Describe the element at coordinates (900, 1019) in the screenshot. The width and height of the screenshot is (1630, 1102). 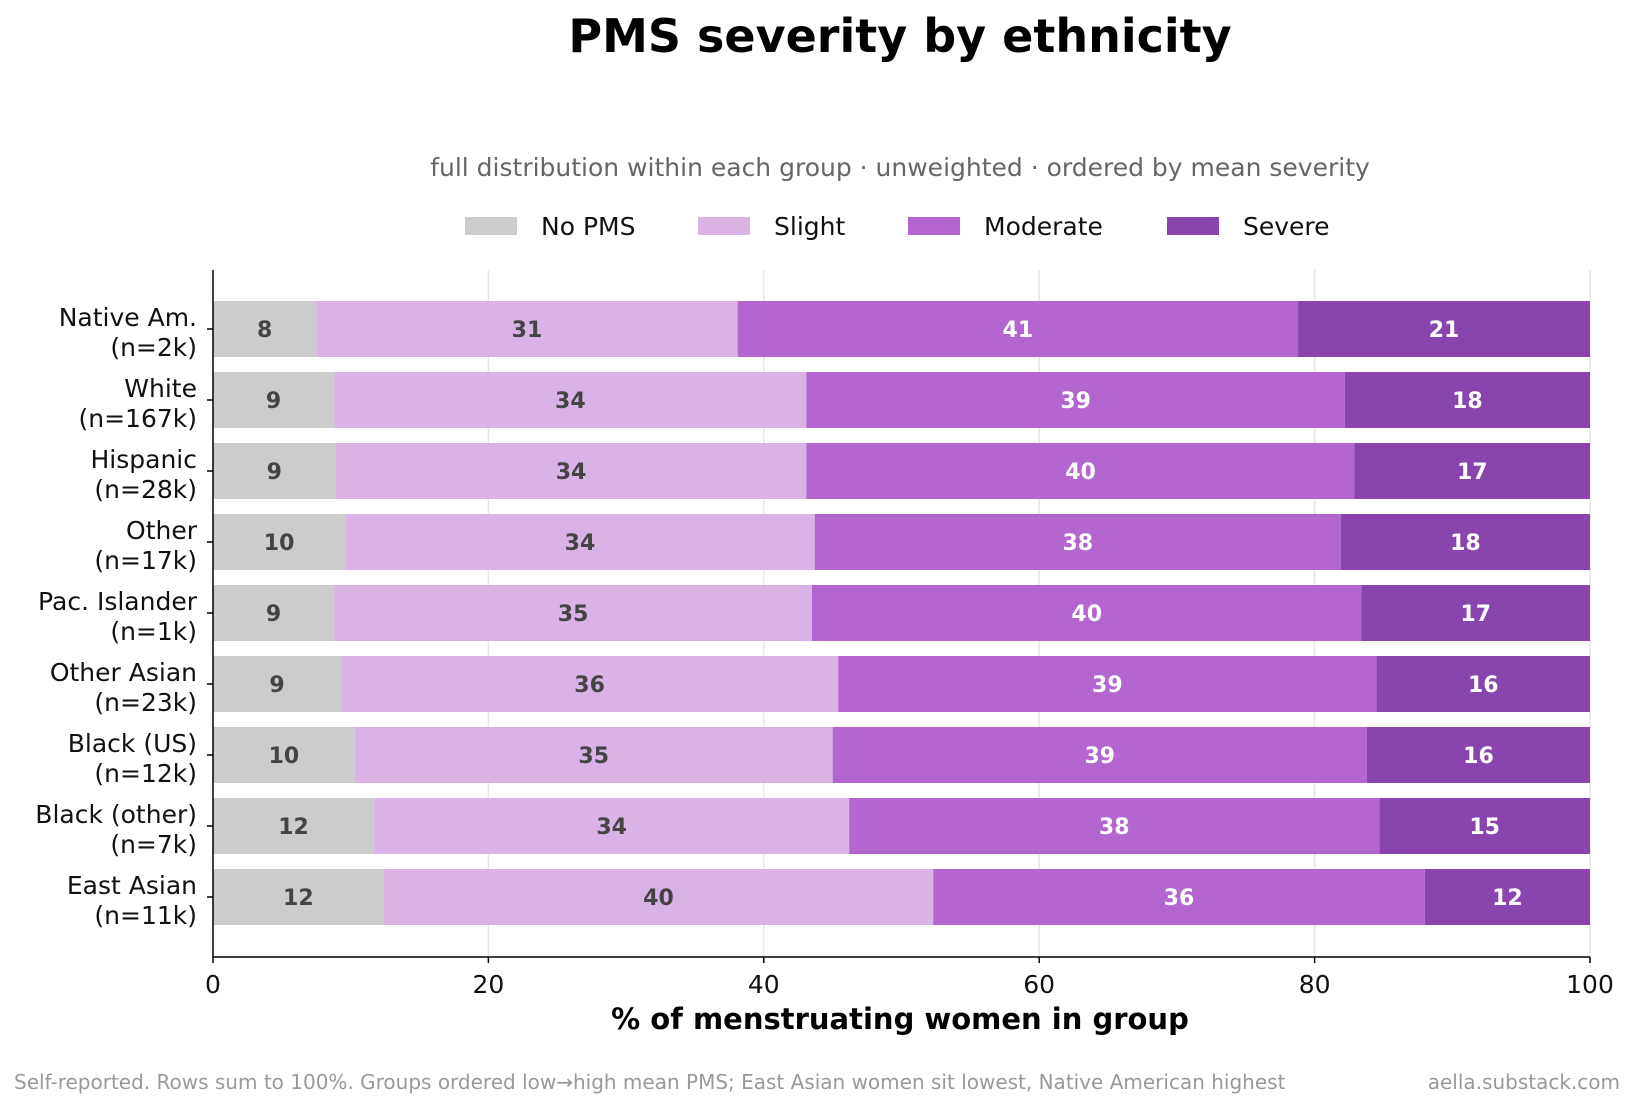
I see `x-axis-label: % of menstruating women in group` at that location.